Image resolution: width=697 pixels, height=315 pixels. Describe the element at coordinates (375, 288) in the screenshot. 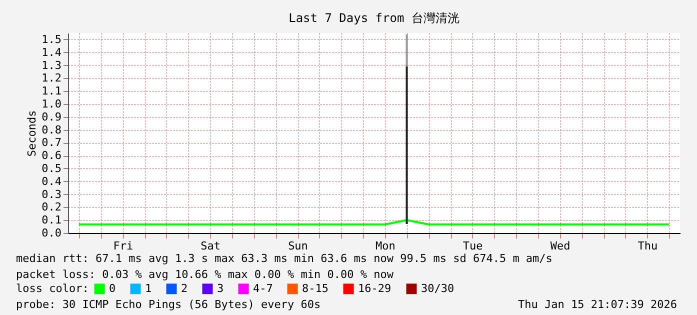

I see `legend-label: 16-29` at that location.